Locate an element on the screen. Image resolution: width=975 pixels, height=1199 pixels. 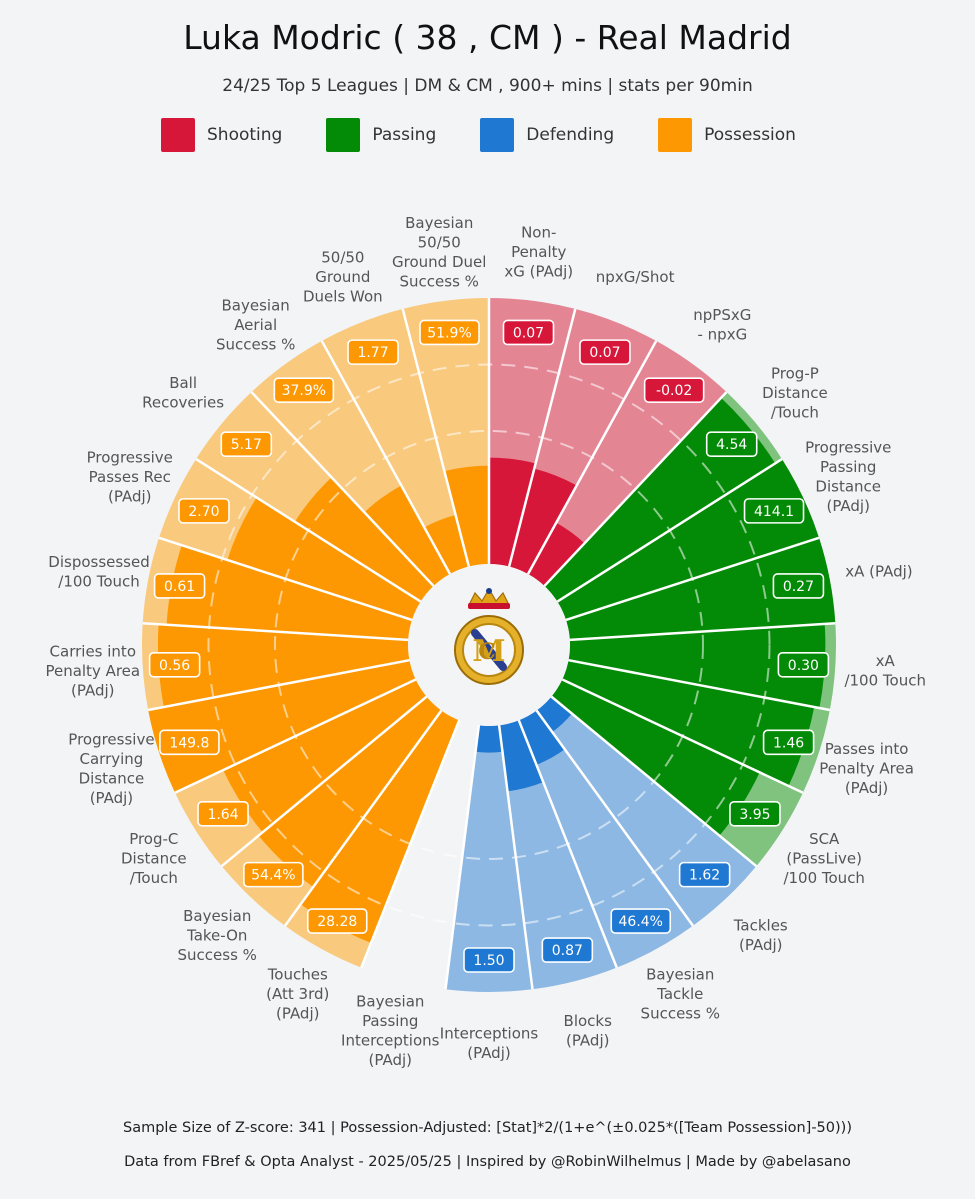
center-badge: M C is located at coordinates (489, 645).